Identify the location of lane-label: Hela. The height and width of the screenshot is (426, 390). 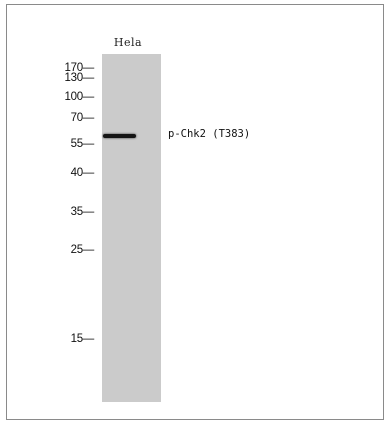
(128, 42).